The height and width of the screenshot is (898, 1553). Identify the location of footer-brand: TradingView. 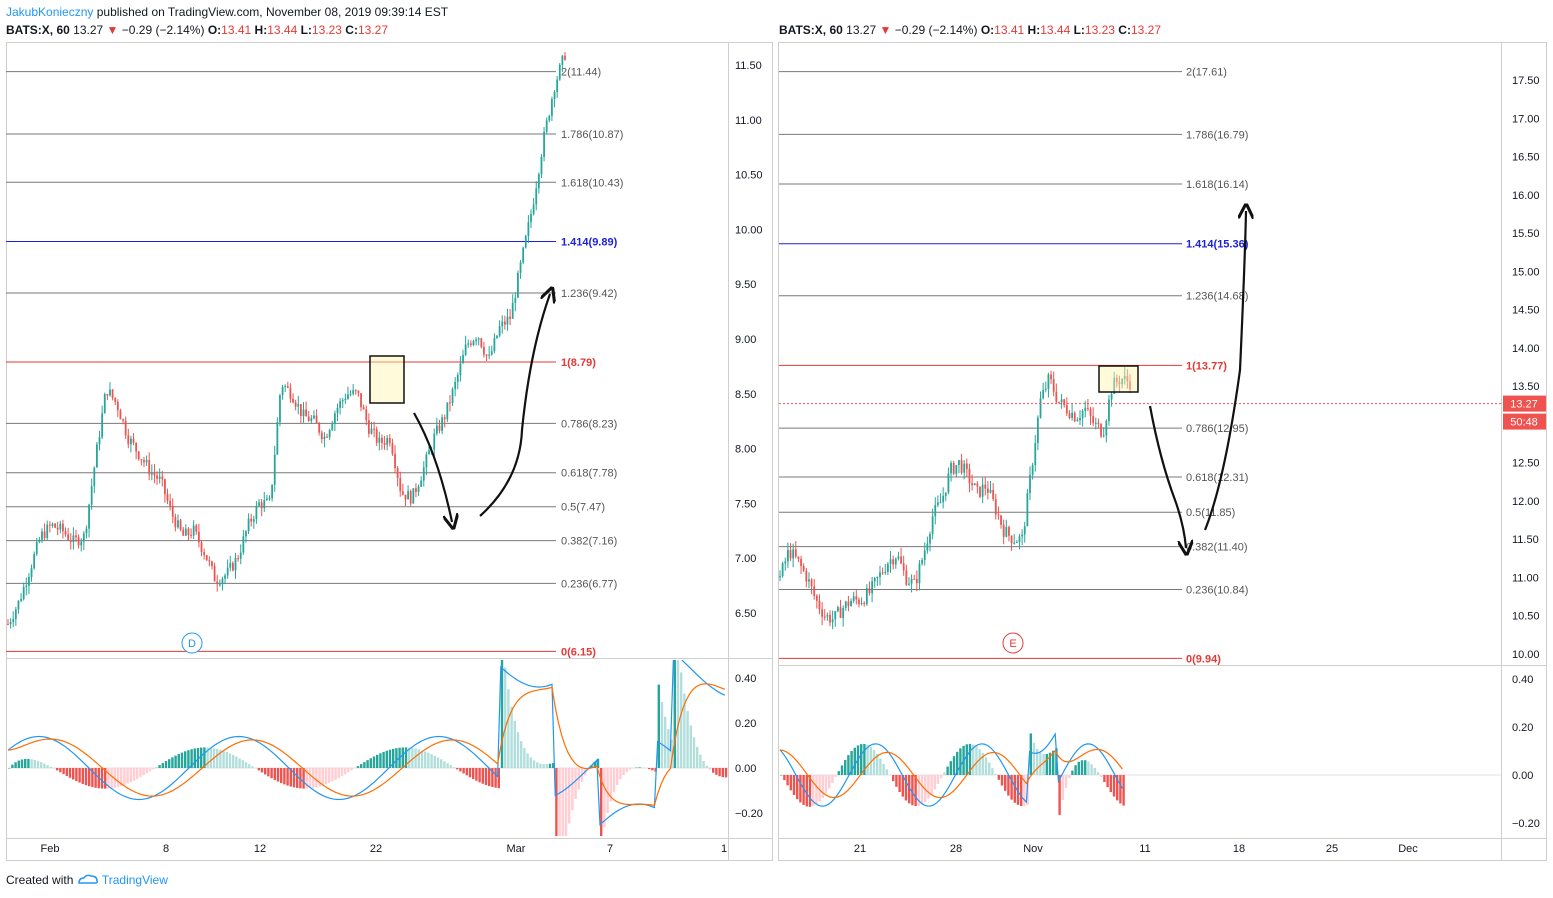
(134, 880).